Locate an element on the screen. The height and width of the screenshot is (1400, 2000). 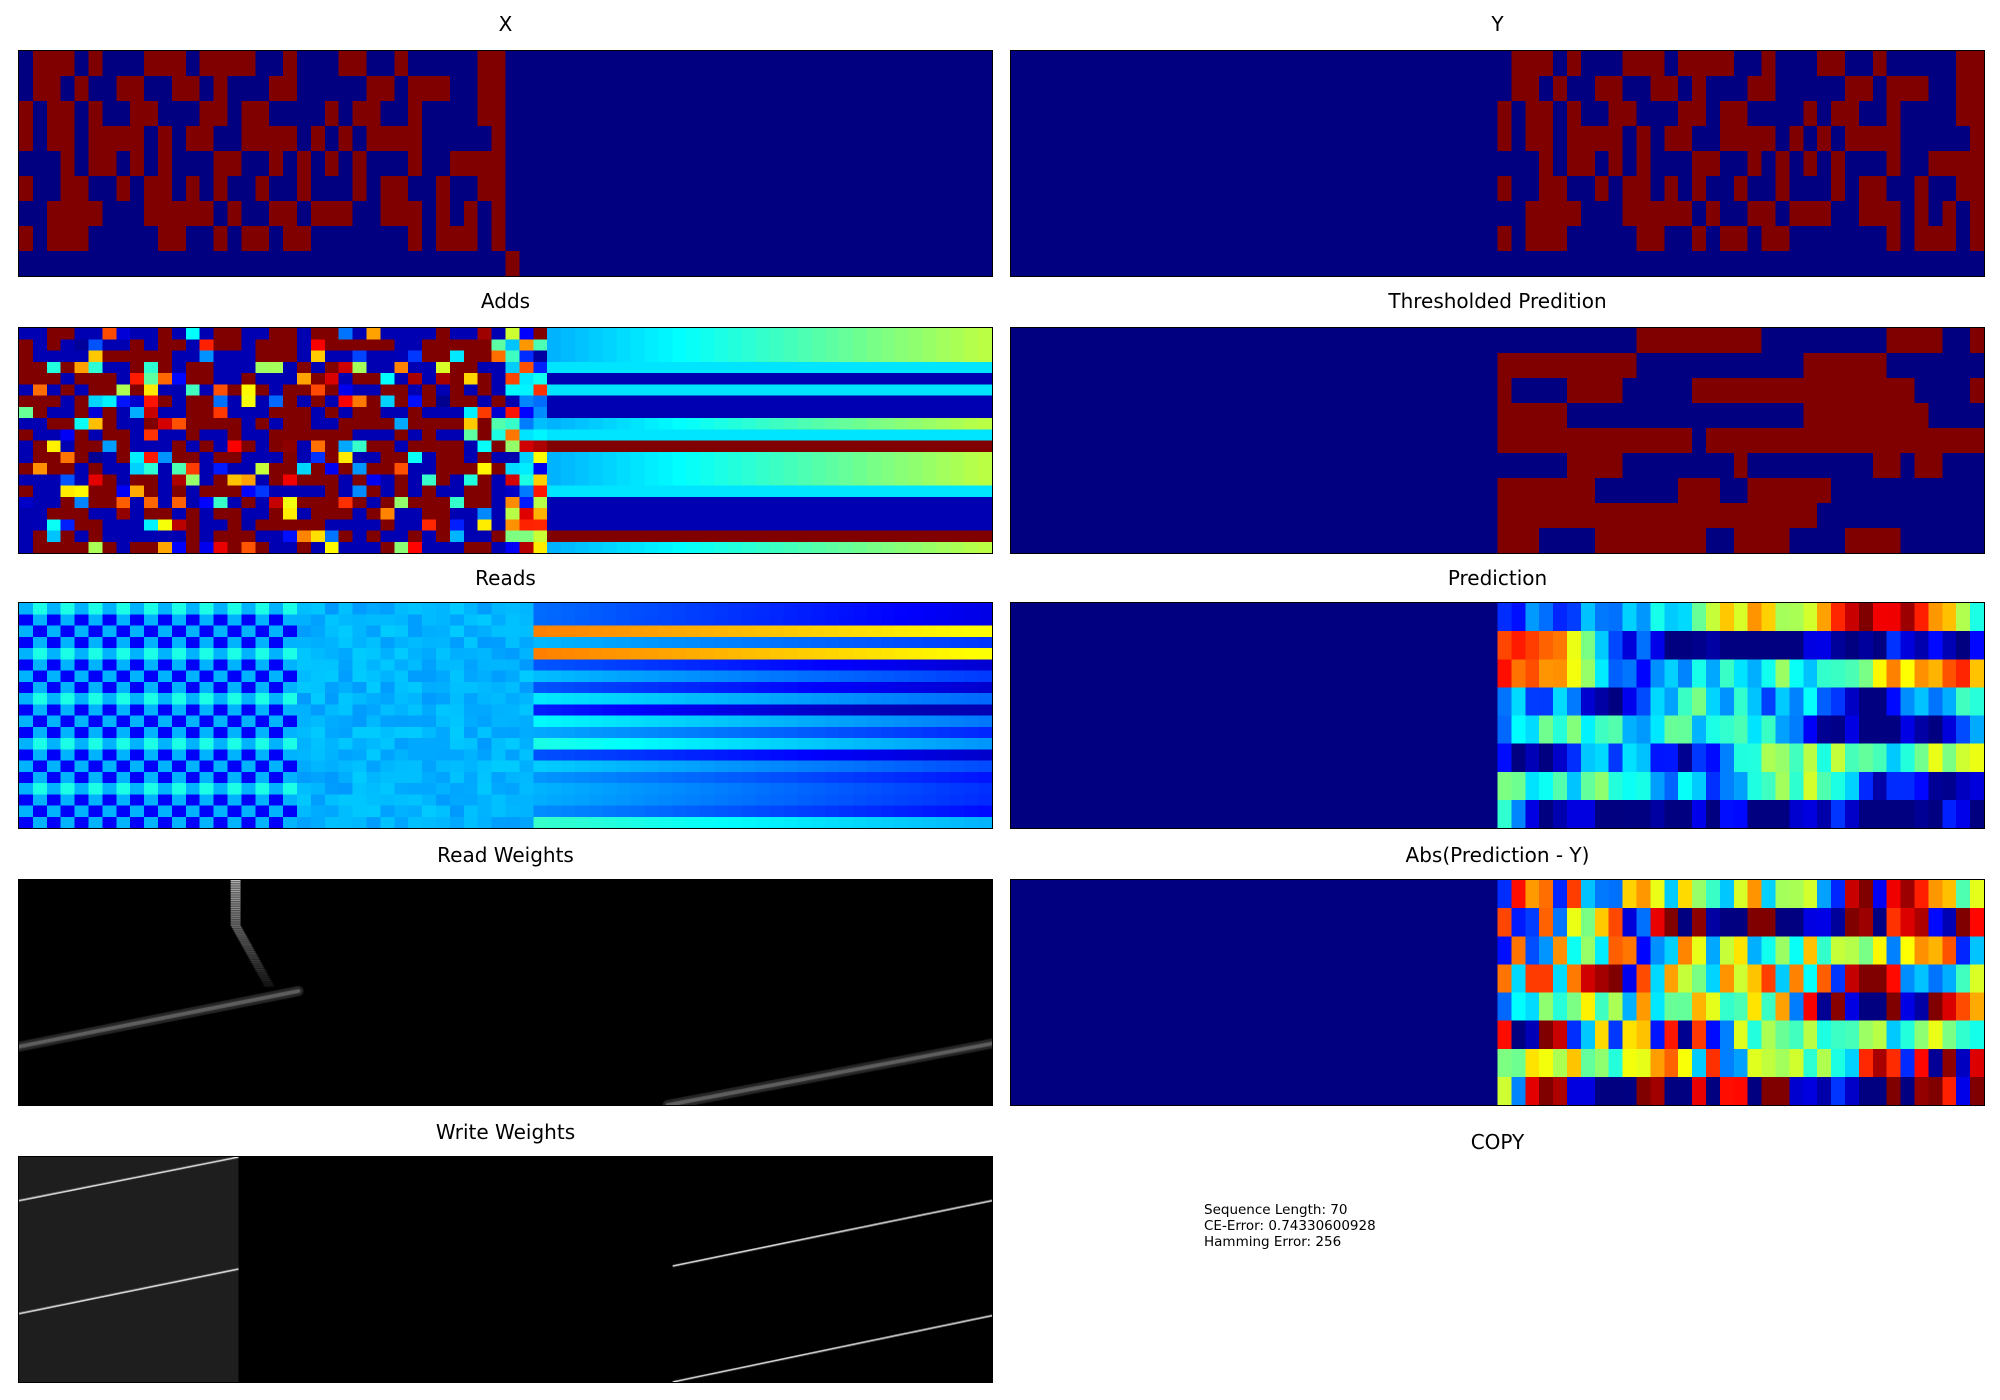
thresholded-heatmap is located at coordinates (1497, 440).